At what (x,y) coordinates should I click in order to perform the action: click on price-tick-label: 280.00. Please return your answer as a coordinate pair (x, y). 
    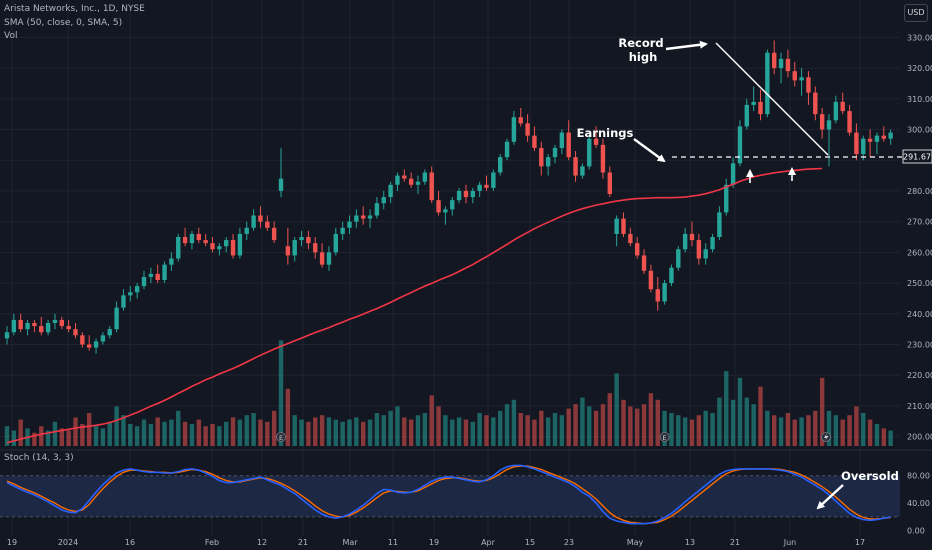
    Looking at the image, I should click on (919, 191).